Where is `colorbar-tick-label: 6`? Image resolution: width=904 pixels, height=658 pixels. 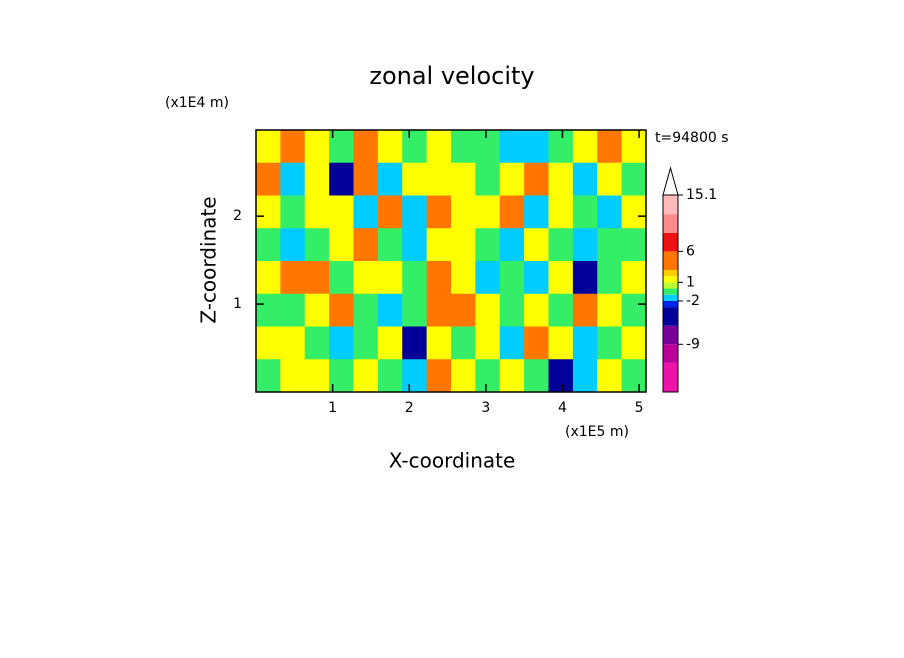 colorbar-tick-label: 6 is located at coordinates (690, 251).